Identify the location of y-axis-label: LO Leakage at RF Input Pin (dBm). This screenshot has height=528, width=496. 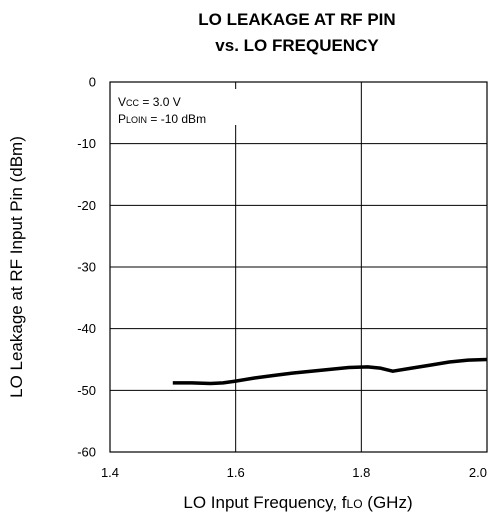
(16, 267).